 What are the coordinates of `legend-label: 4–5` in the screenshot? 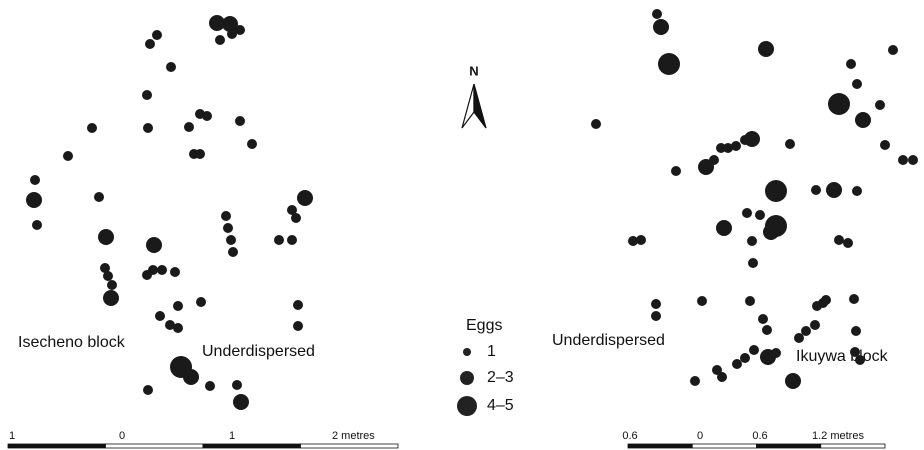 It's located at (500, 405).